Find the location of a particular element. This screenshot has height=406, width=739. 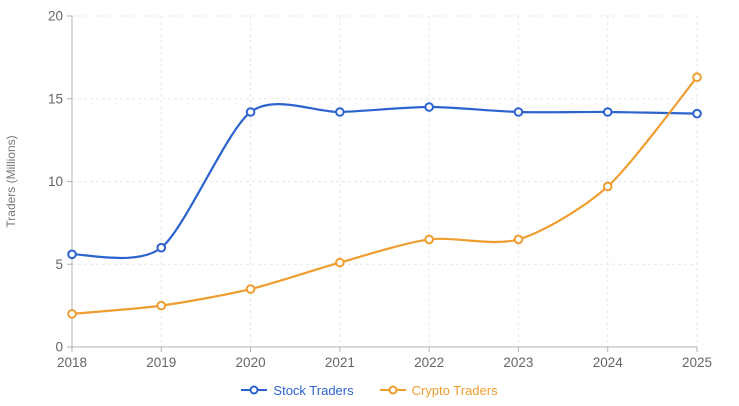

legend-item-crypto-traders: Crypto Traders is located at coordinates (438, 390).